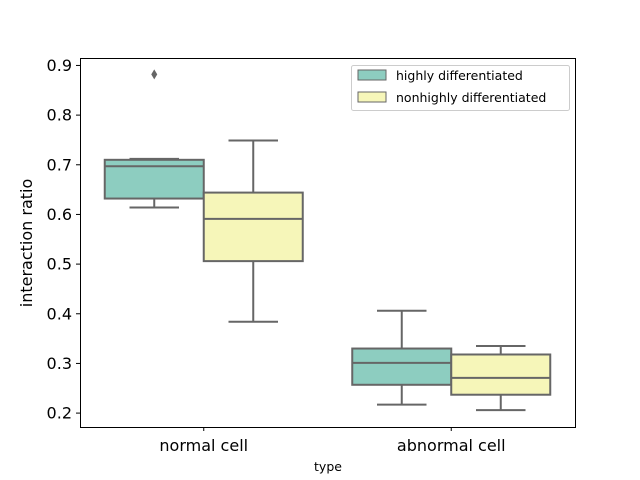 Image resolution: width=640 pixels, height=480 pixels. Describe the element at coordinates (59, 363) in the screenshot. I see `y-tick-label: 0.3` at that location.